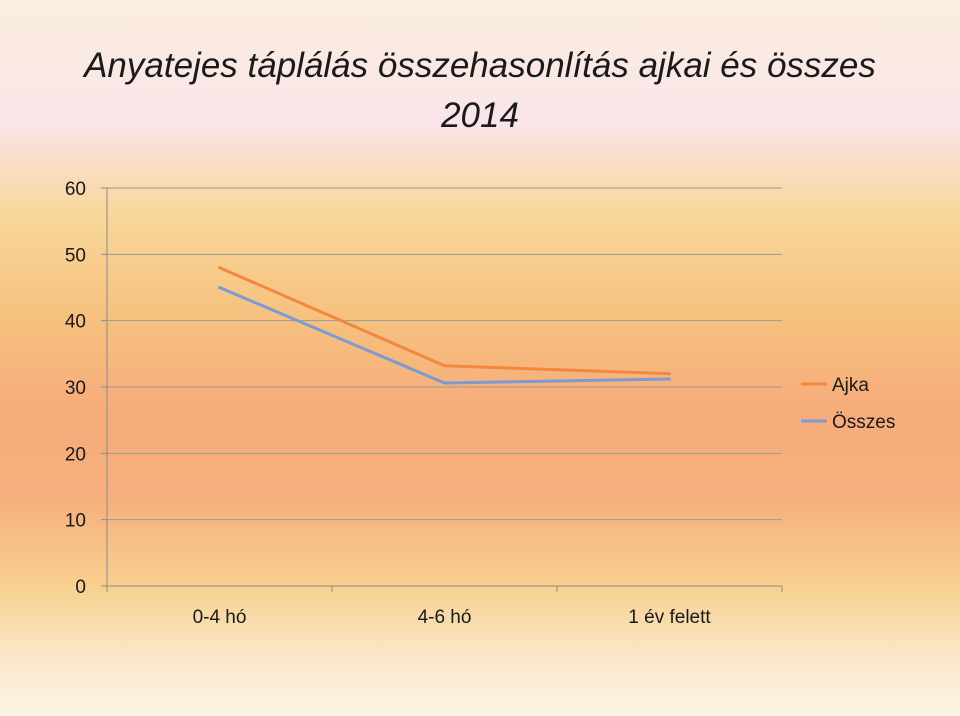 Image resolution: width=960 pixels, height=716 pixels. I want to click on series-lines, so click(444, 325).